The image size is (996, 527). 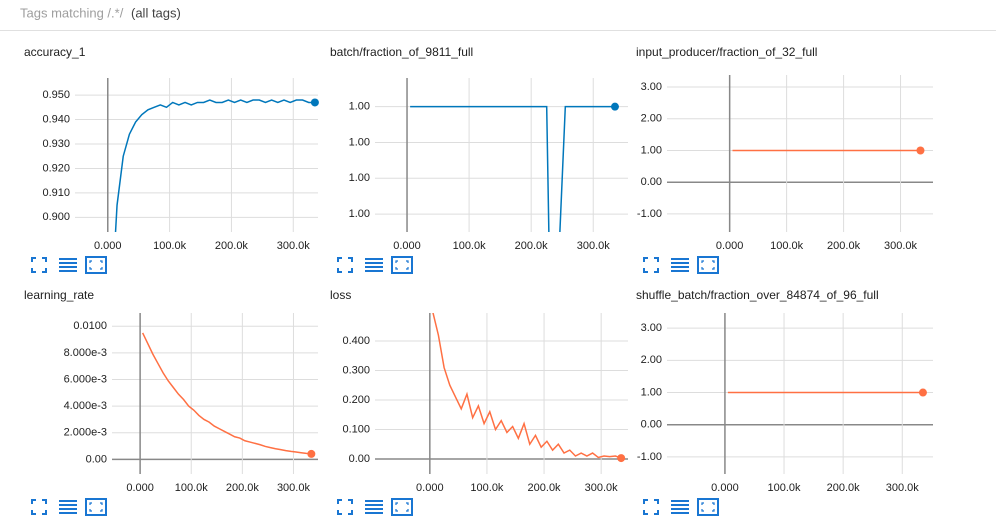 What do you see at coordinates (356, 370) in the screenshot?
I see `y-tick-label: 0.300` at bounding box center [356, 370].